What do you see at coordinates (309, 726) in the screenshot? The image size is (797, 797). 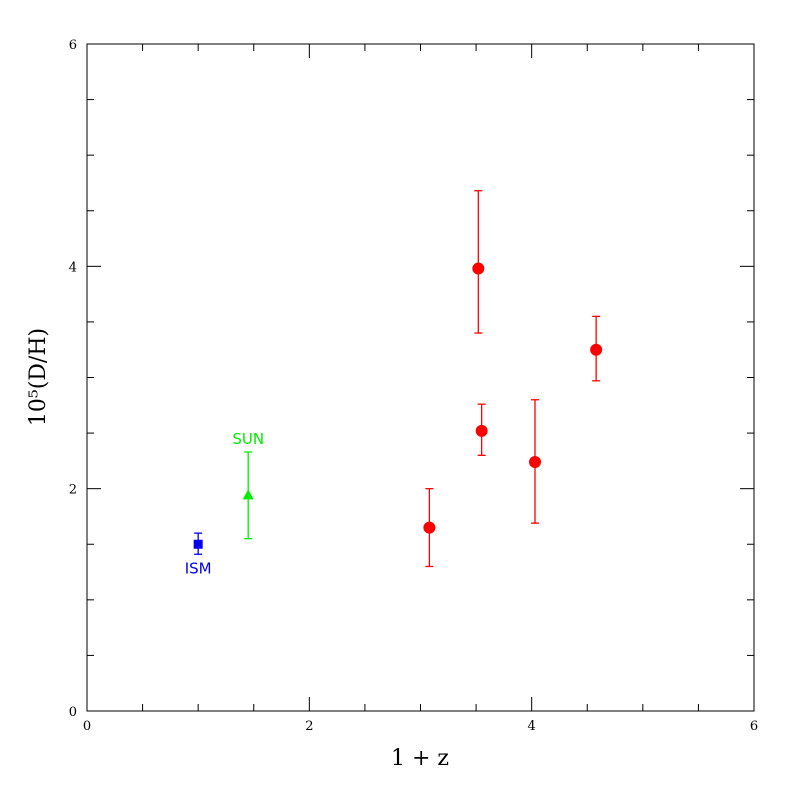 I see `x-tick-label: 2` at bounding box center [309, 726].